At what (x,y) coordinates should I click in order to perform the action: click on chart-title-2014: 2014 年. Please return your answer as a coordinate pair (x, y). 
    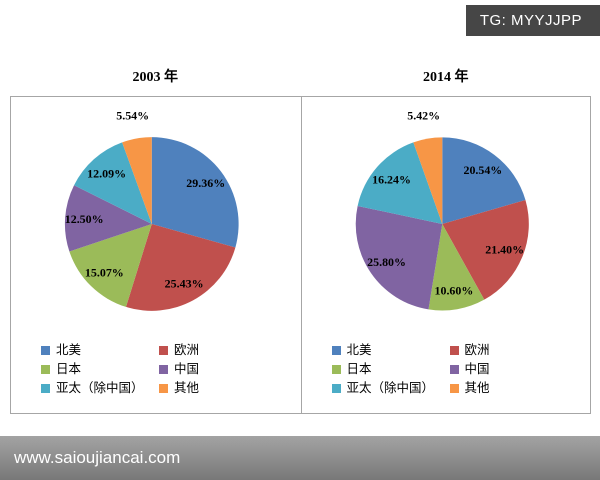
    Looking at the image, I should click on (446, 77).